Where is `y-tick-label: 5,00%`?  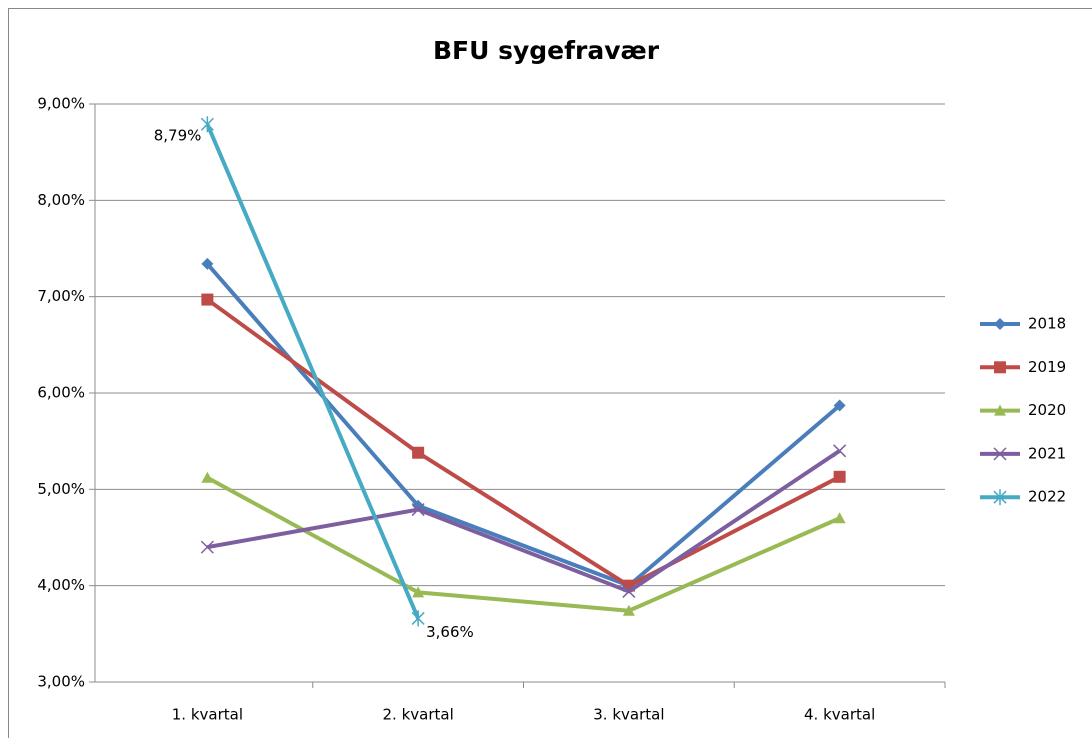 y-tick-label: 5,00% is located at coordinates (61, 489).